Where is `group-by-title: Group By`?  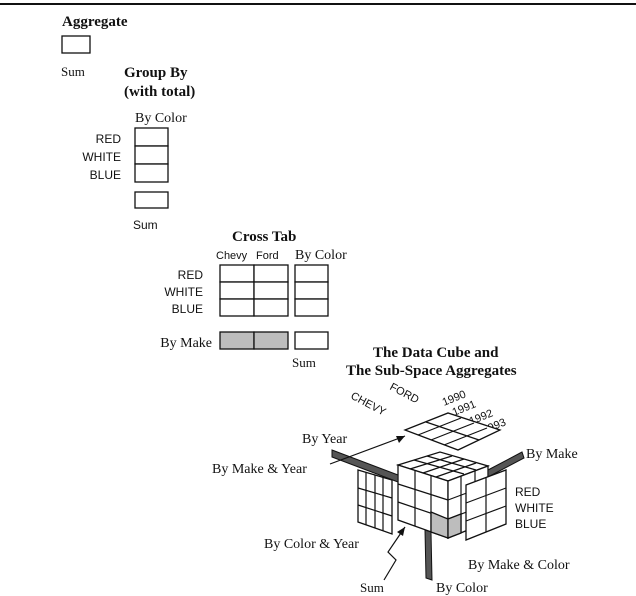 group-by-title: Group By is located at coordinates (156, 73).